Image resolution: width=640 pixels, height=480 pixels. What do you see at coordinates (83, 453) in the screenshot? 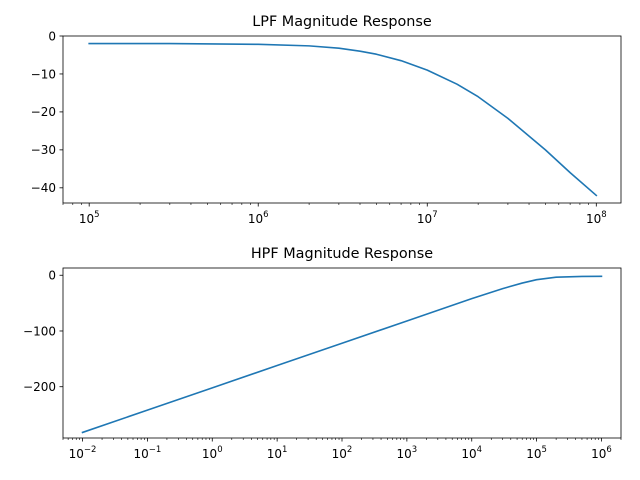
I see `hpf-x-tick-label: 10⁻²` at bounding box center [83, 453].